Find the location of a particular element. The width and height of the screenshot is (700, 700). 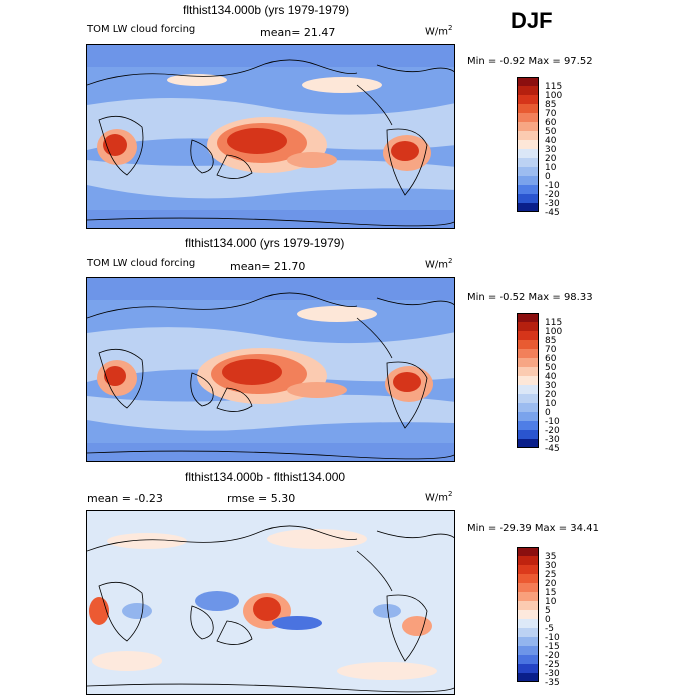

colorbar-tick-label: 100 is located at coordinates (554, 332).